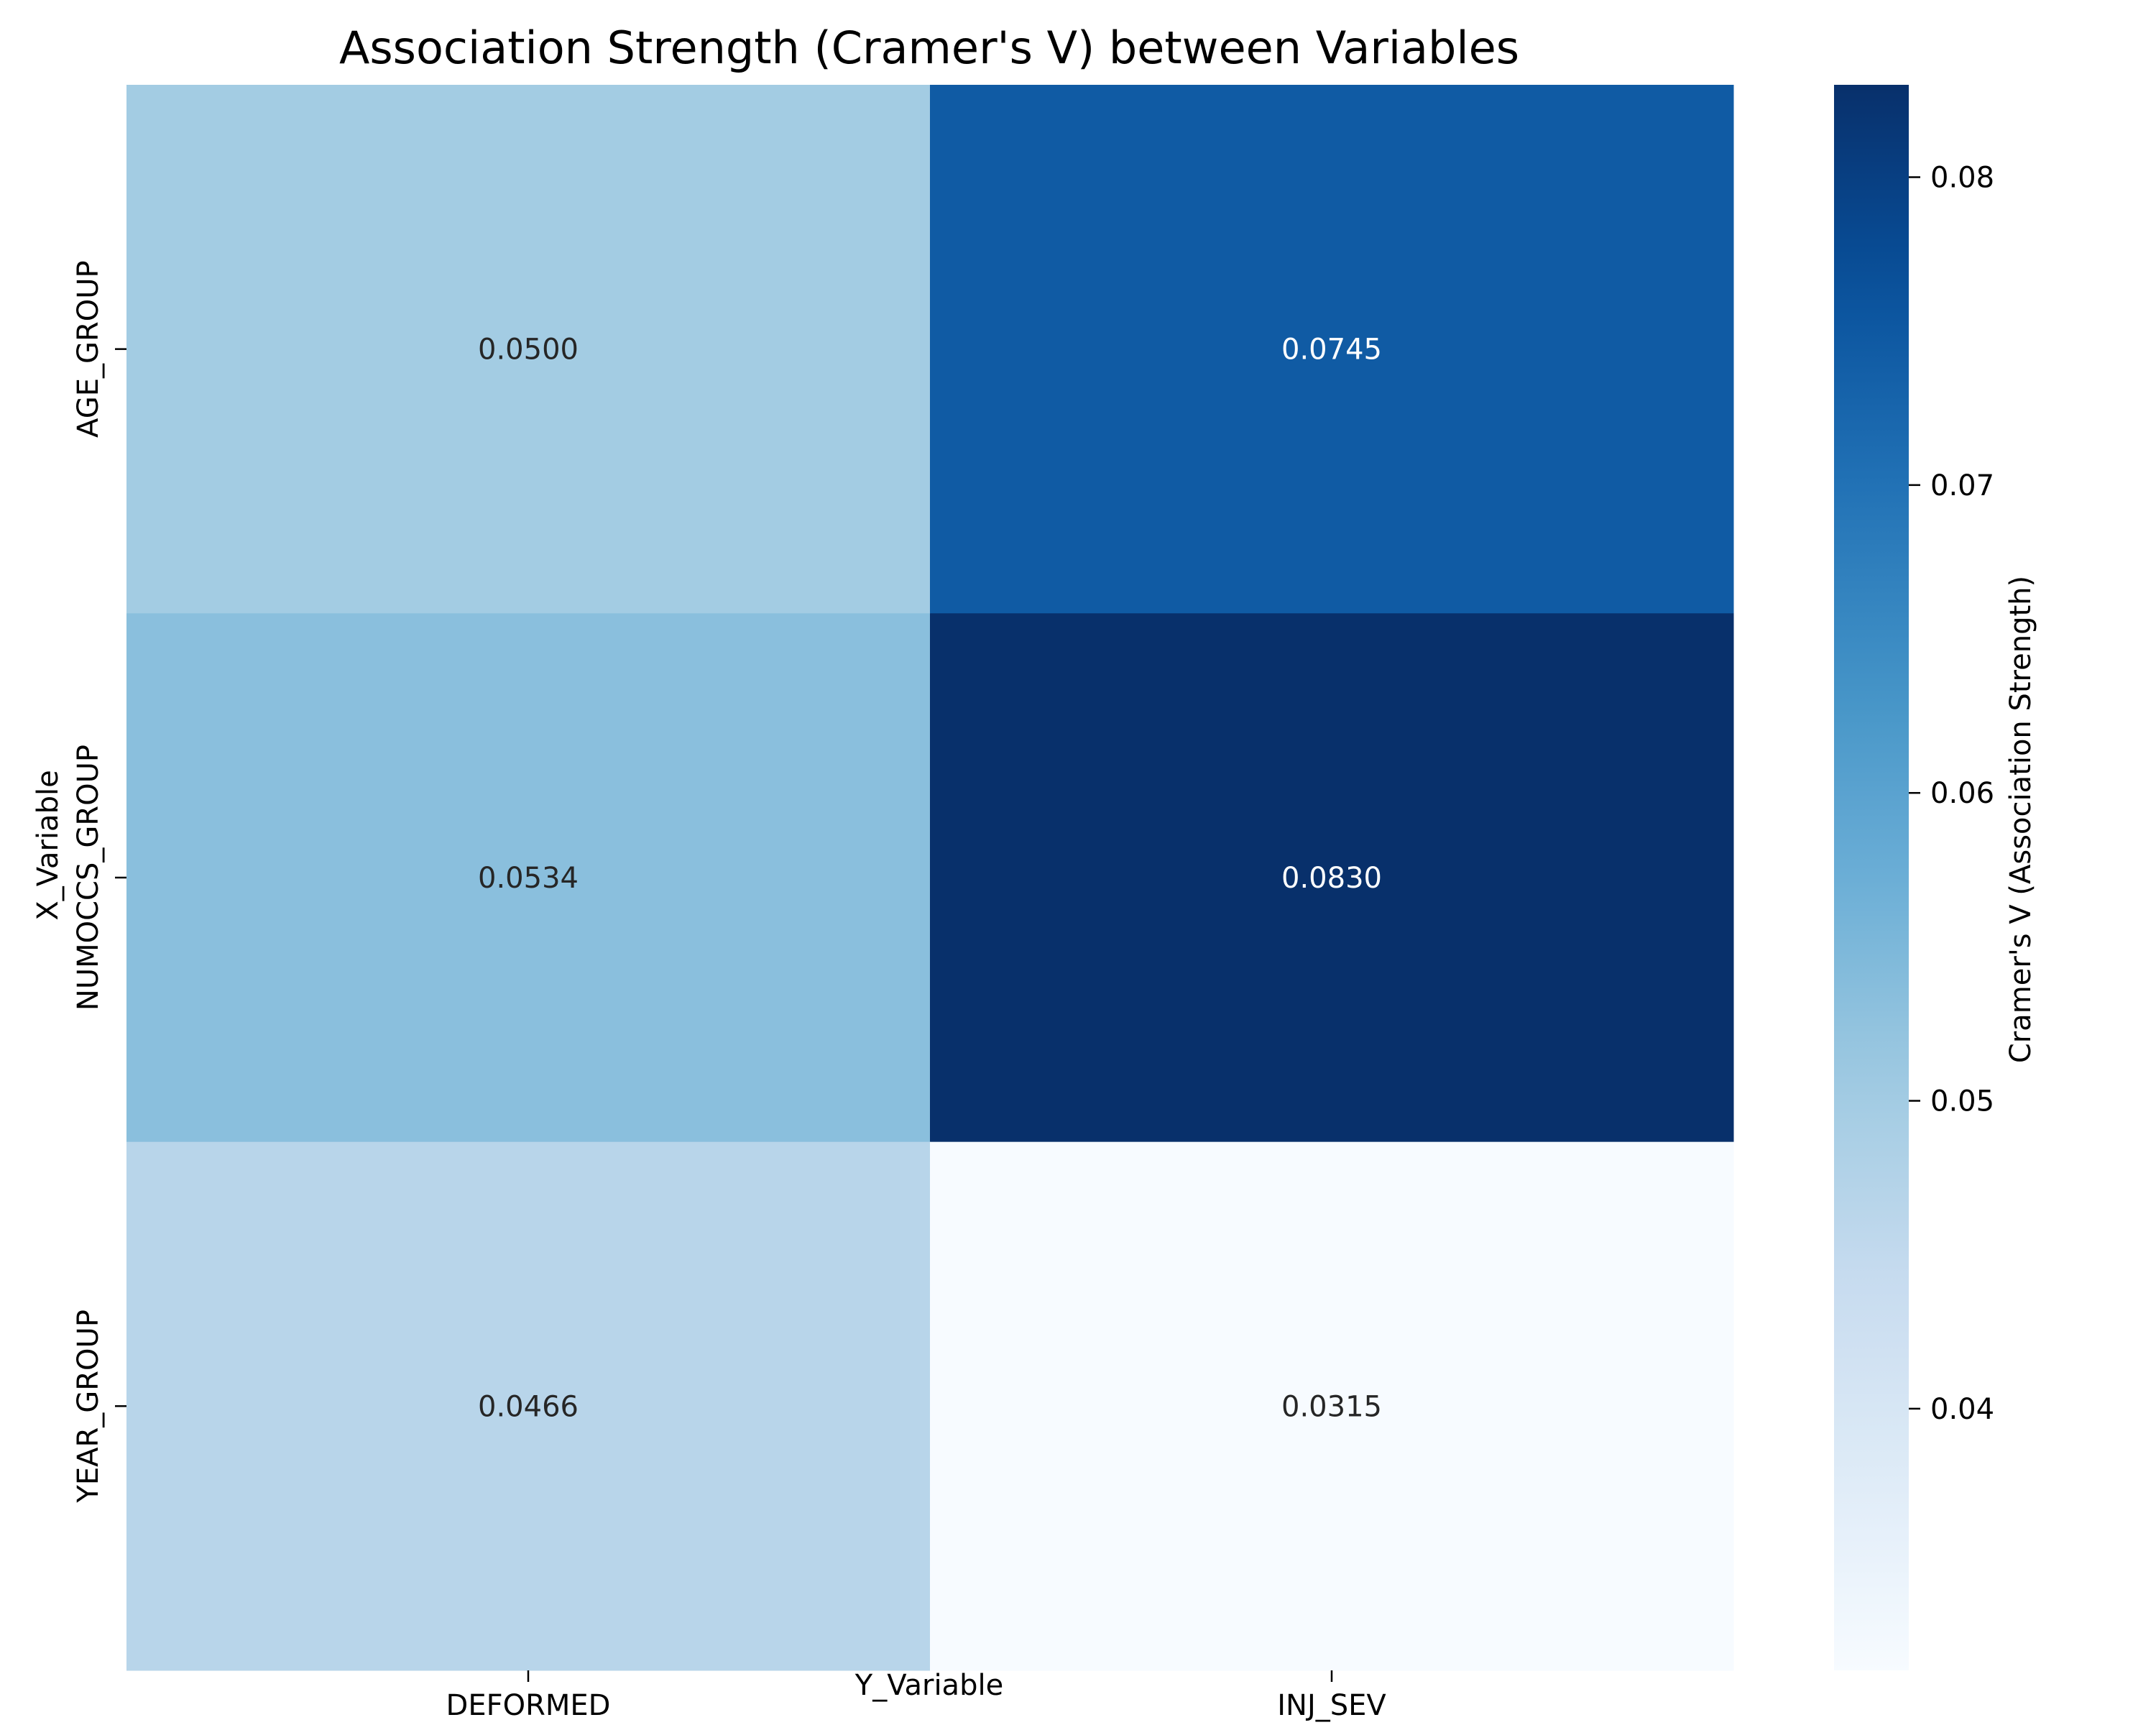 The image size is (2156, 1725). What do you see at coordinates (528, 1705) in the screenshot?
I see `x-tick-label: DEFORMED` at bounding box center [528, 1705].